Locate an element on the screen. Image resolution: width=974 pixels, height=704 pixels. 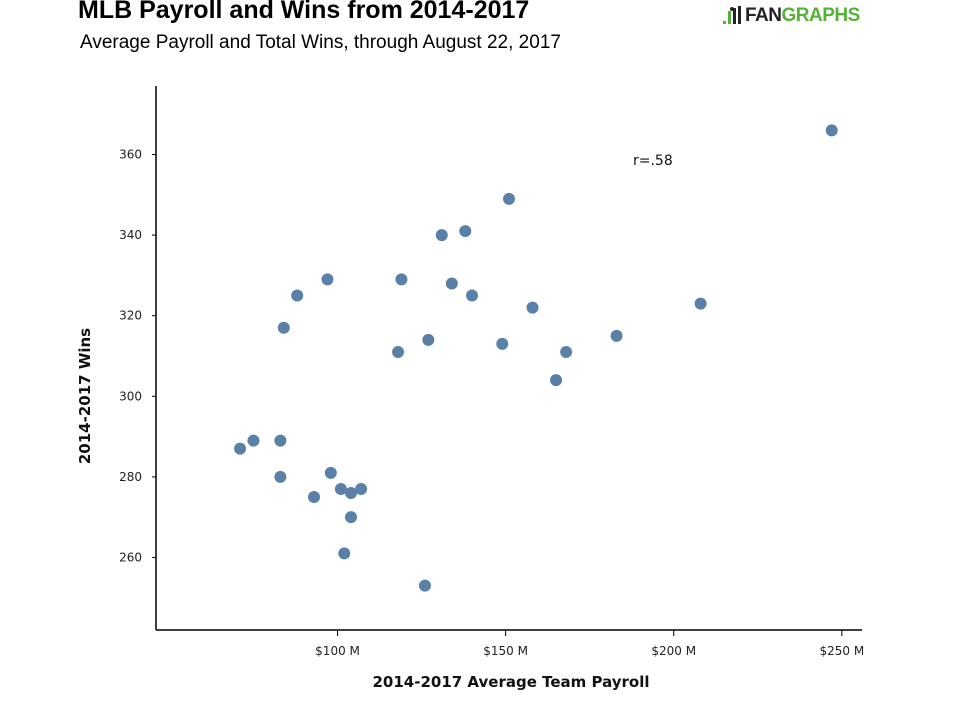
chart-title: MLB Payroll and Wins from 2014-2017 is located at coordinates (304, 12).